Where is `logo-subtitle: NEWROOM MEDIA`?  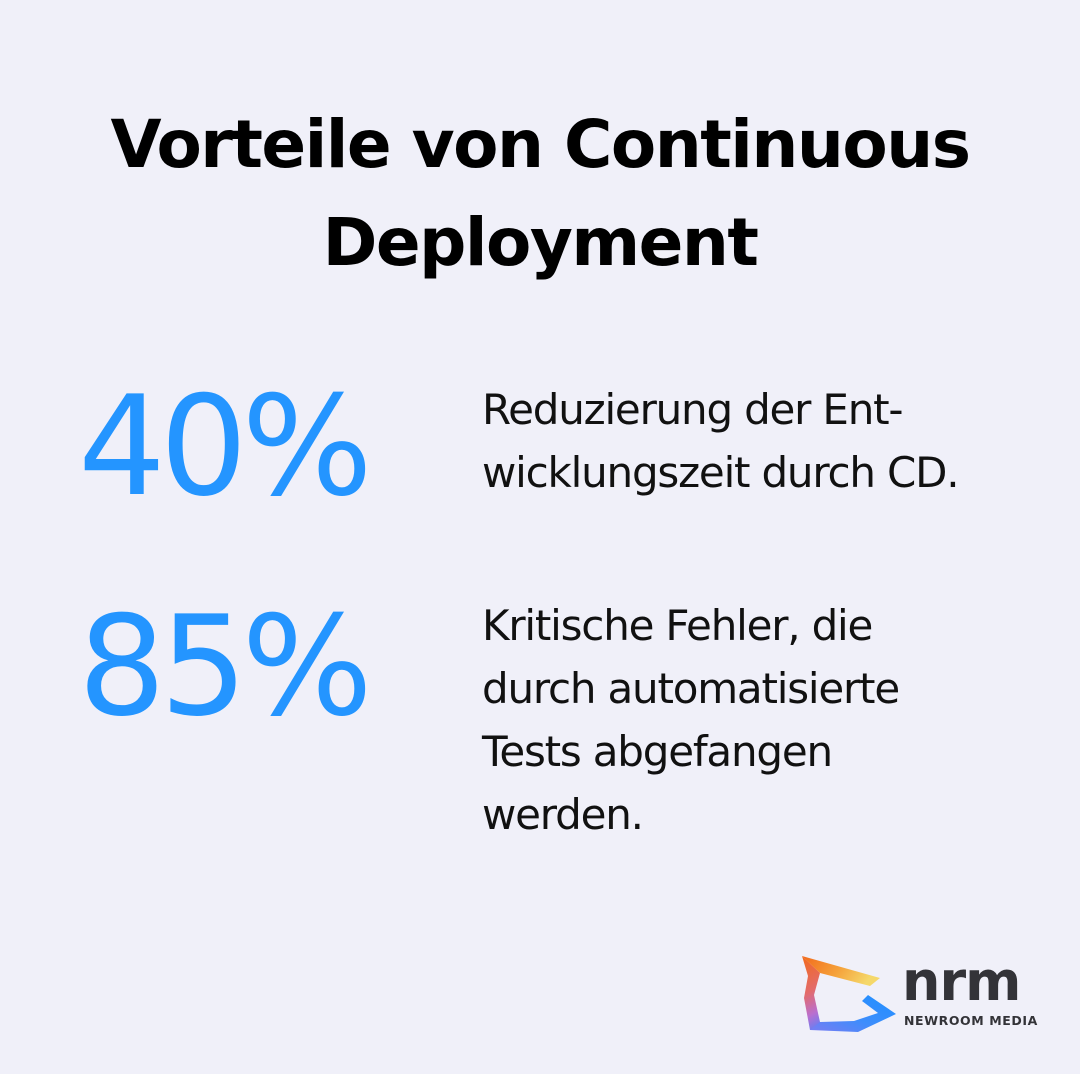
logo-subtitle: NEWROOM MEDIA is located at coordinates (971, 1020).